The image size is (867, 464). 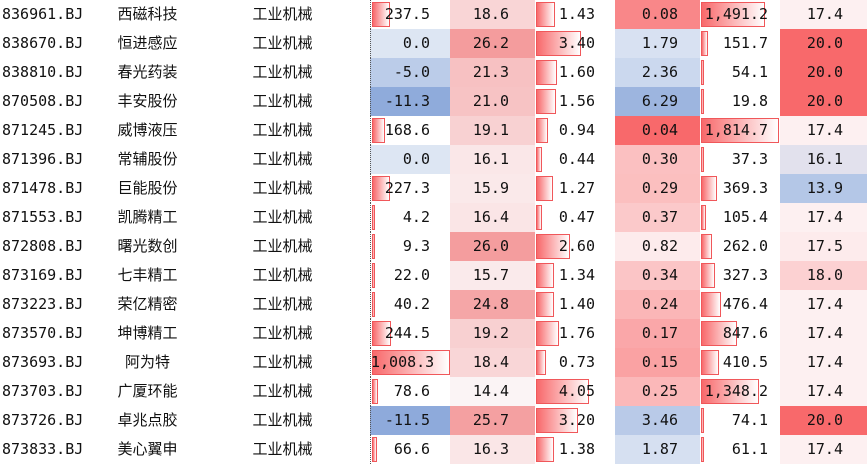 What do you see at coordinates (740, 333) in the screenshot?
I see `metric-cell: 847.6` at bounding box center [740, 333].